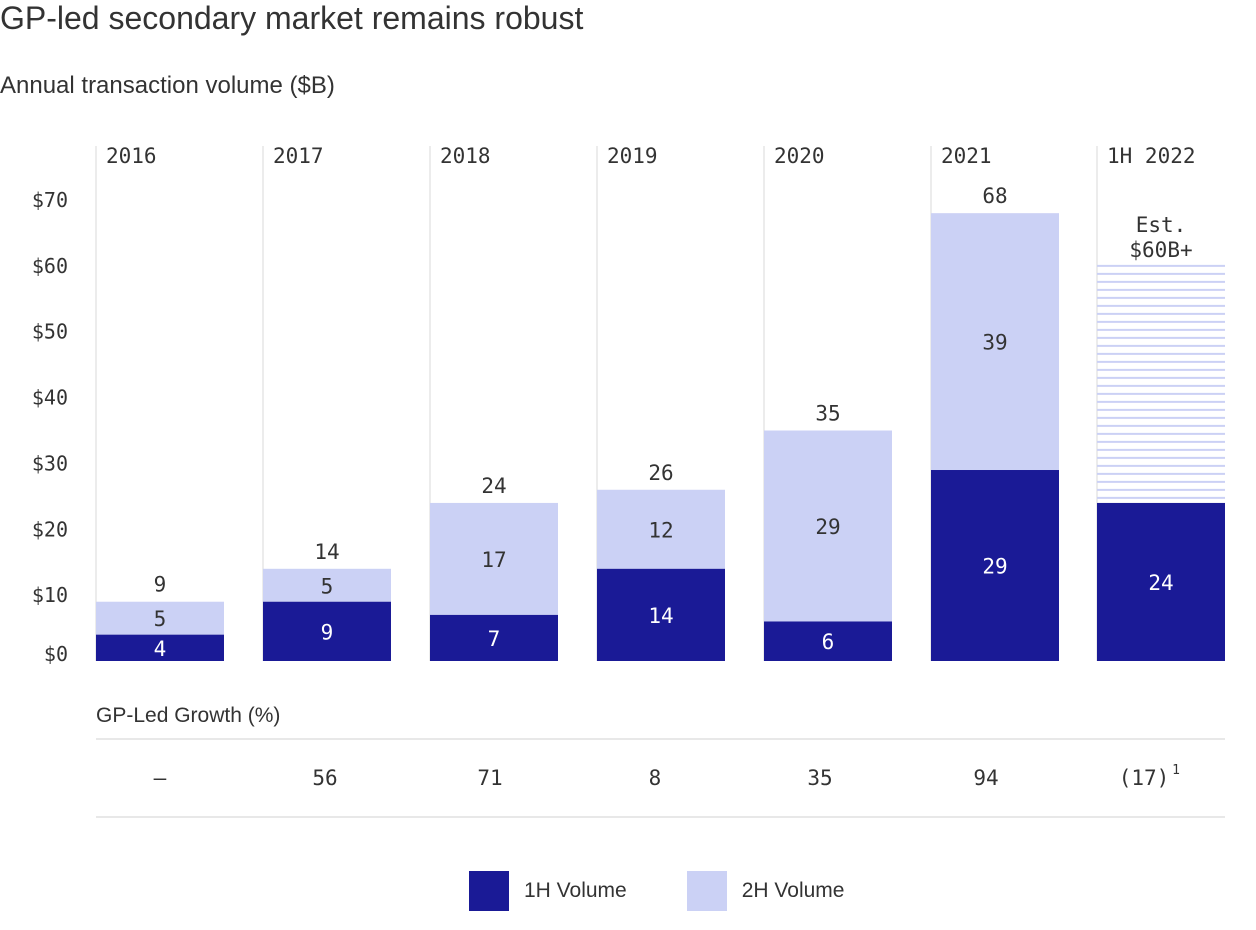  Describe the element at coordinates (489, 778) in the screenshot. I see `growth-value: 71` at that location.